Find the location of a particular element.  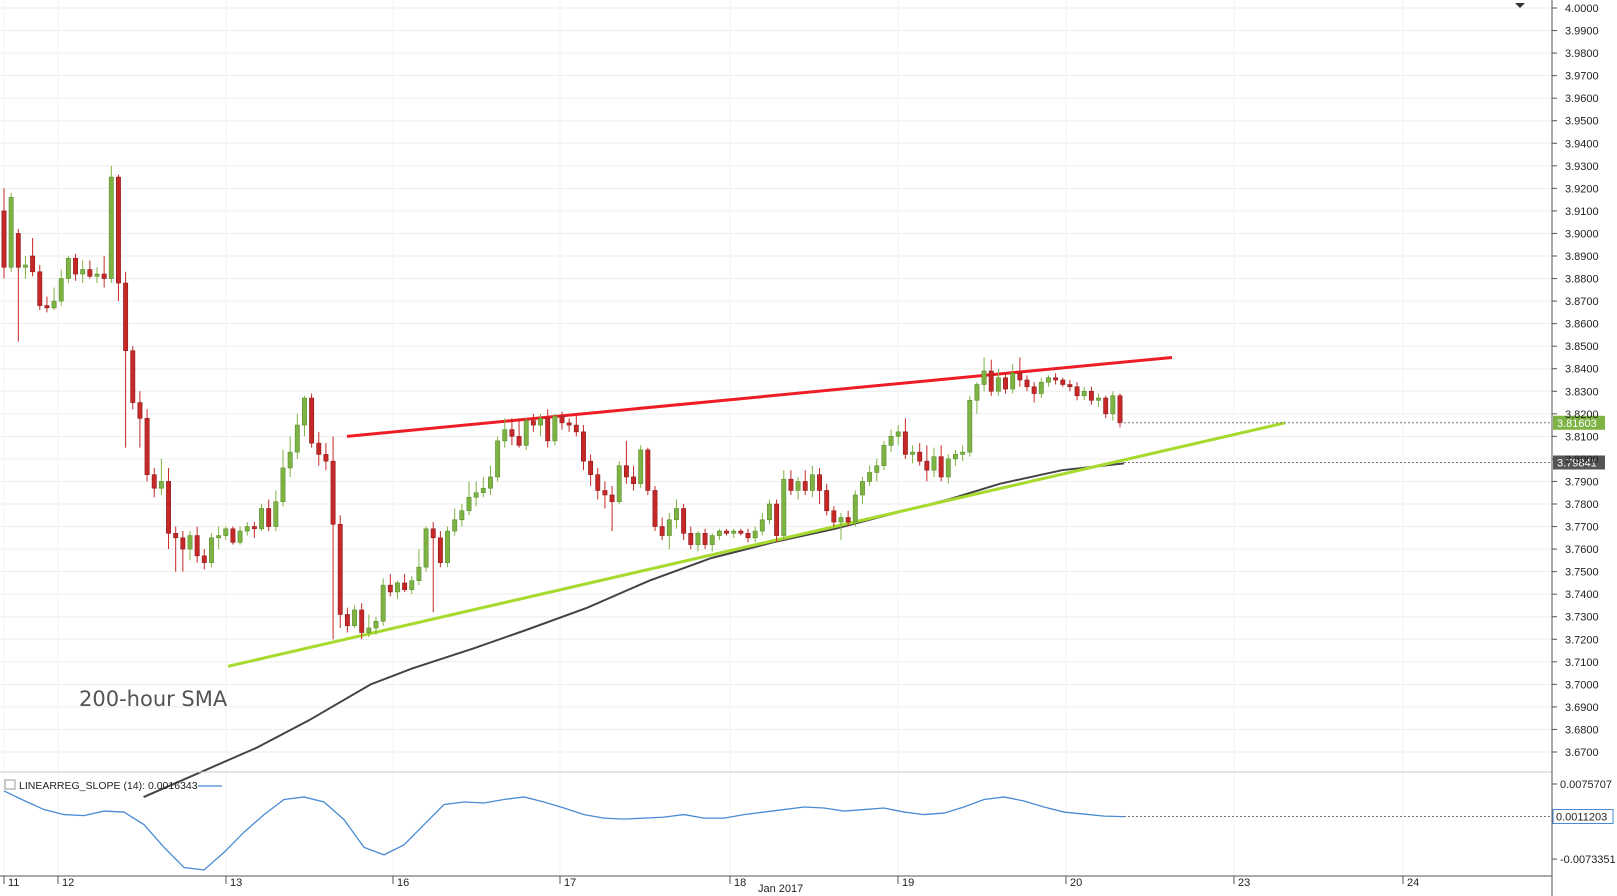

price-tick-label: 3.9400 is located at coordinates (1582, 144).